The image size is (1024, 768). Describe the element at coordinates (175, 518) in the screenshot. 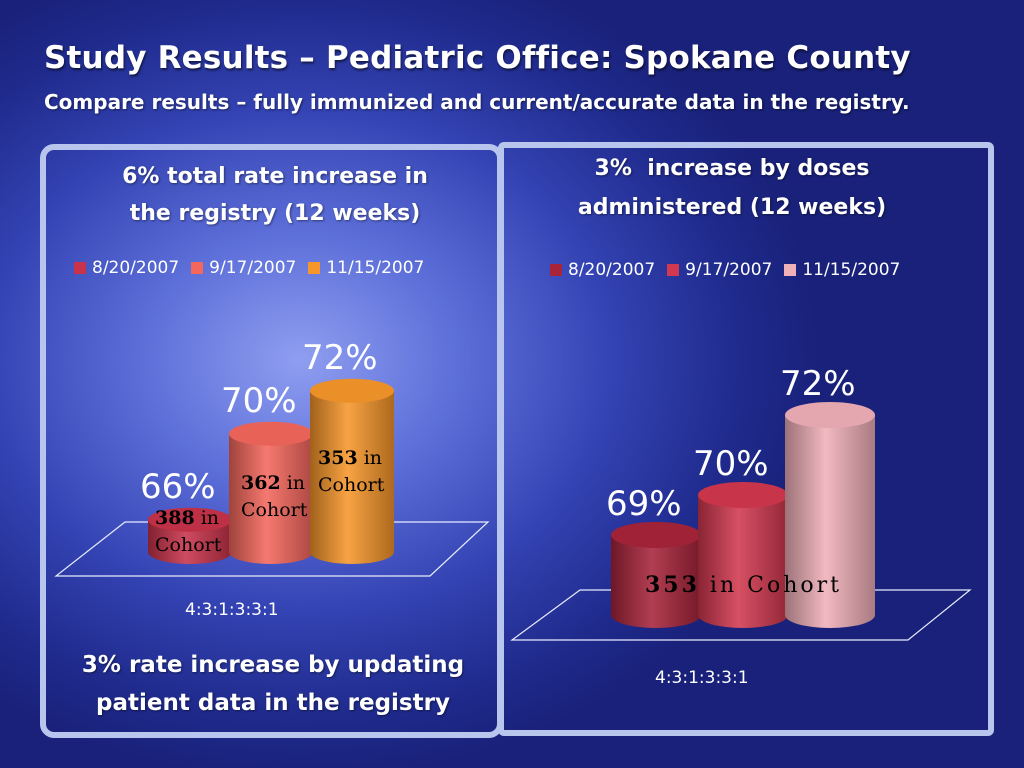

I see `cohort-count: 388` at that location.